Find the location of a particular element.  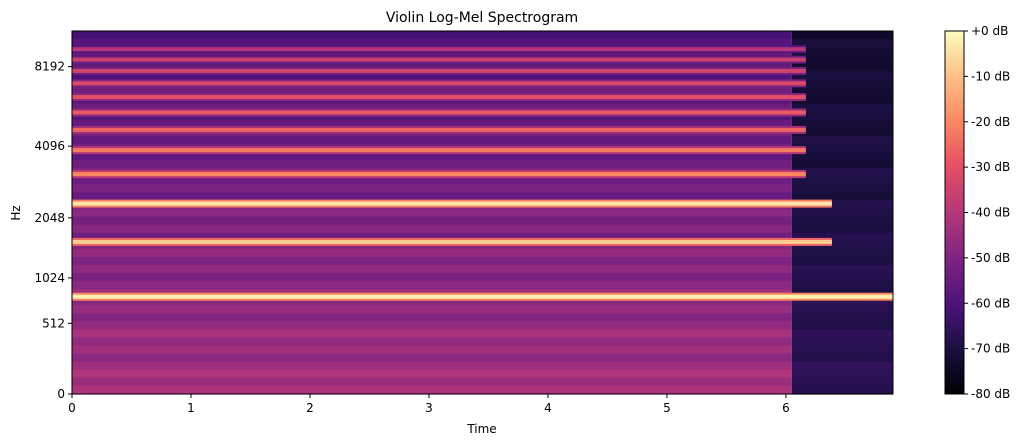

x-tick-label: 1 is located at coordinates (191, 408).